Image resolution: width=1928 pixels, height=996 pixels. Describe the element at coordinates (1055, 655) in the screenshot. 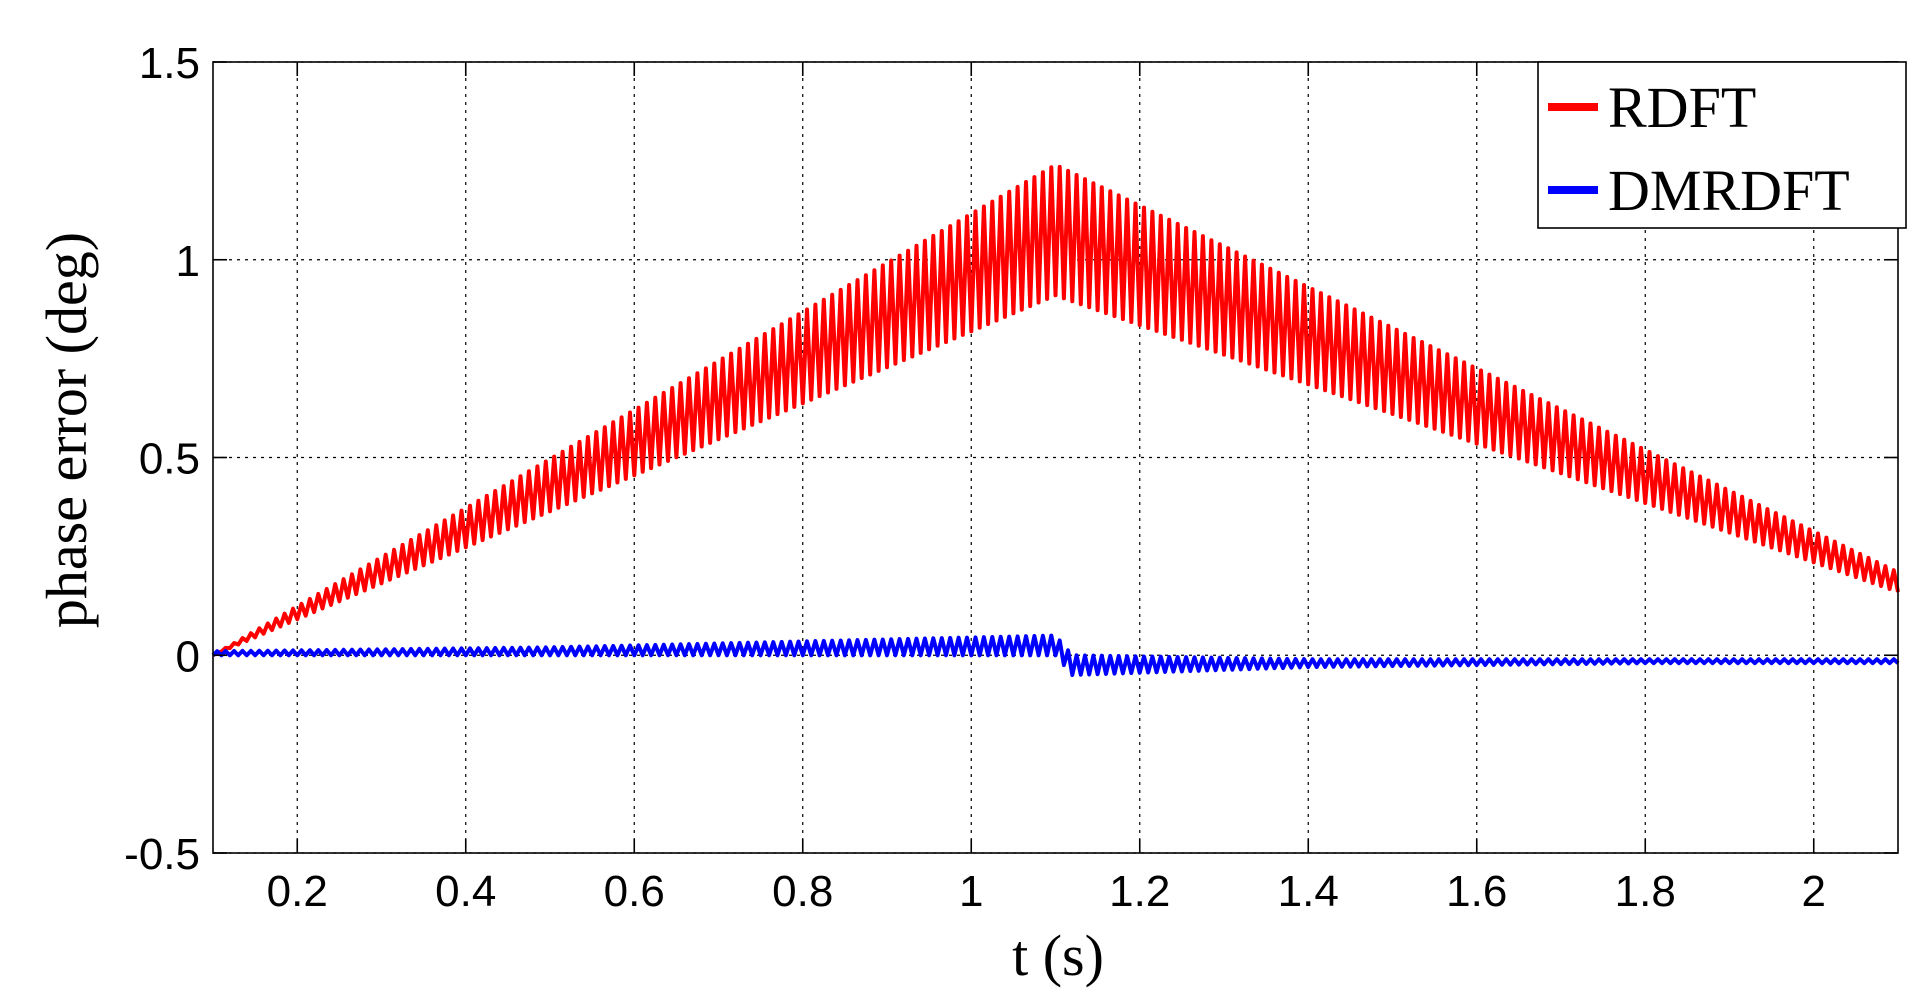

I see `series-line-dmrdft` at that location.